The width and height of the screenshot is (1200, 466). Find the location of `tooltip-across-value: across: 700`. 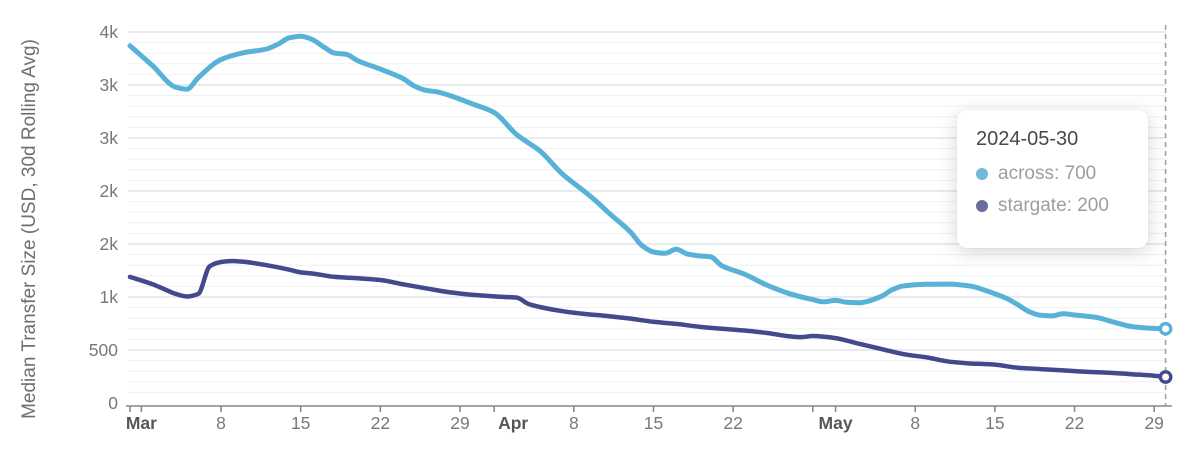

tooltip-across-value: across: 700 is located at coordinates (1047, 173).